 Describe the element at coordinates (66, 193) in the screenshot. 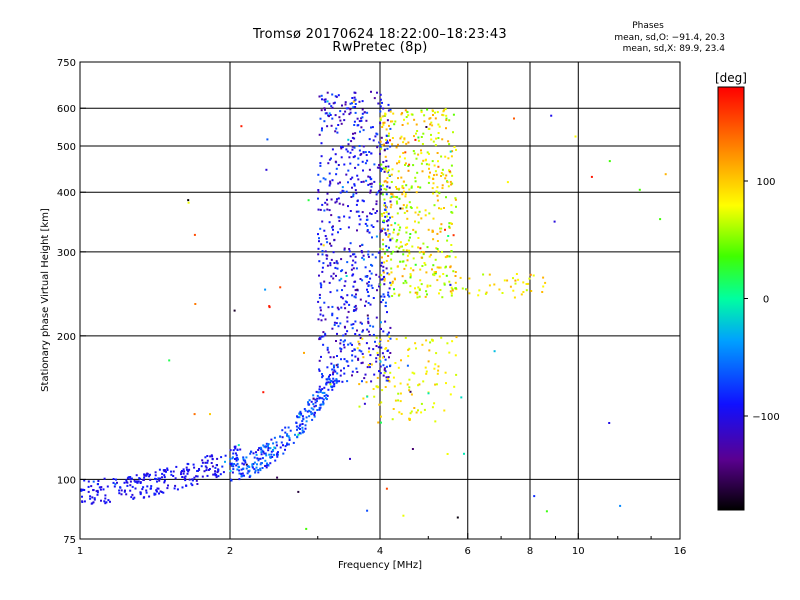

I see `y-tick-label: 400` at that location.